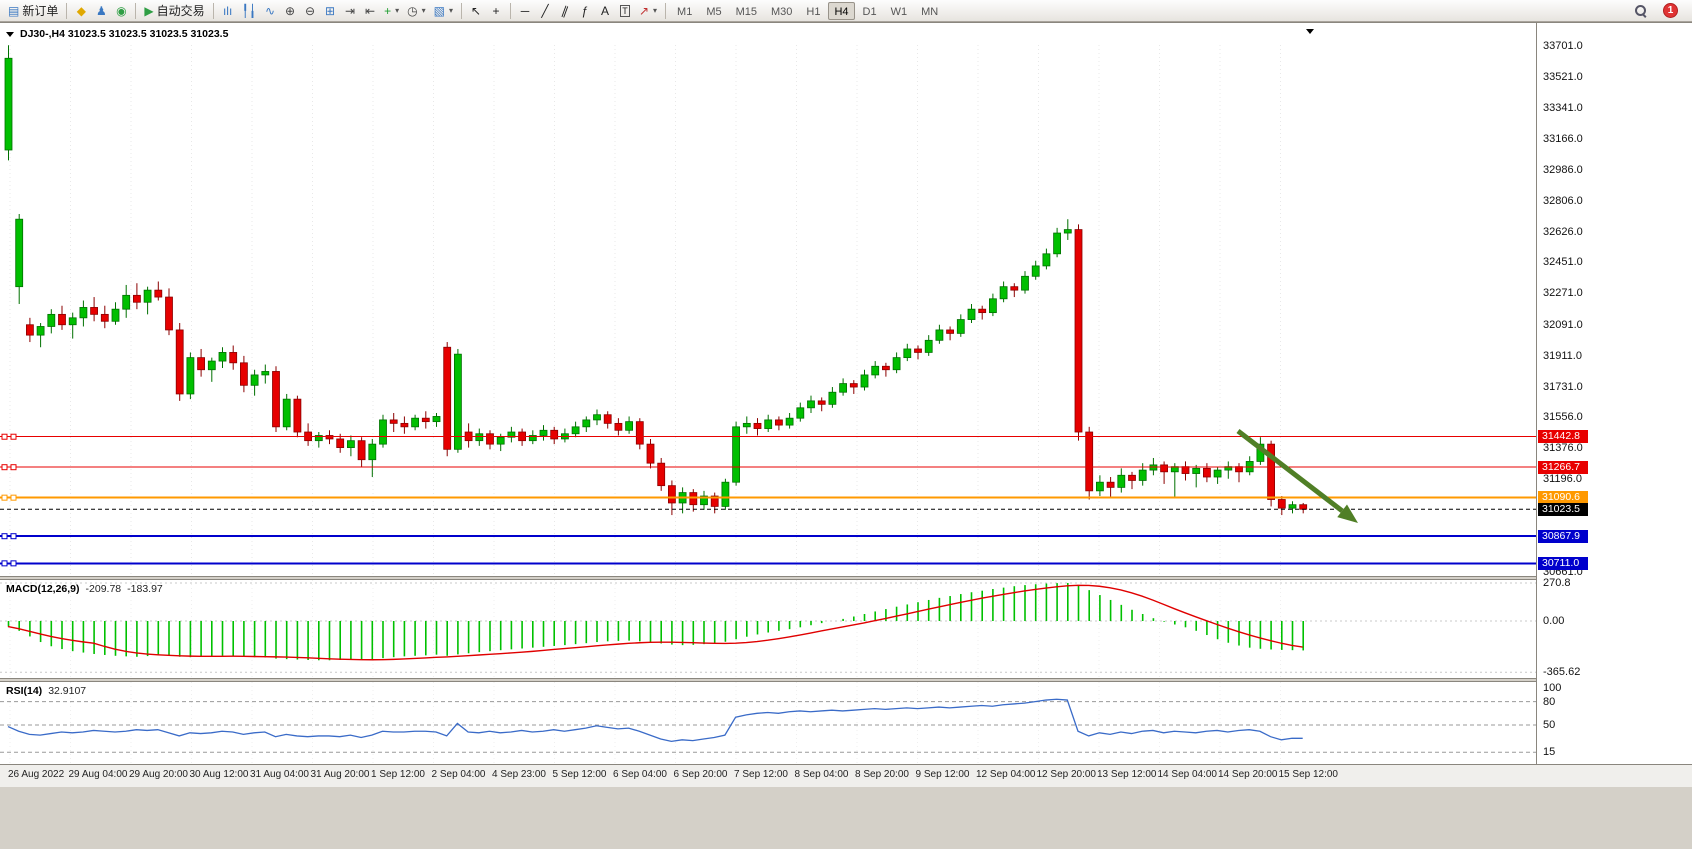  Describe the element at coordinates (1310, 31) in the screenshot. I see `scroll-to-end-icon` at that location.